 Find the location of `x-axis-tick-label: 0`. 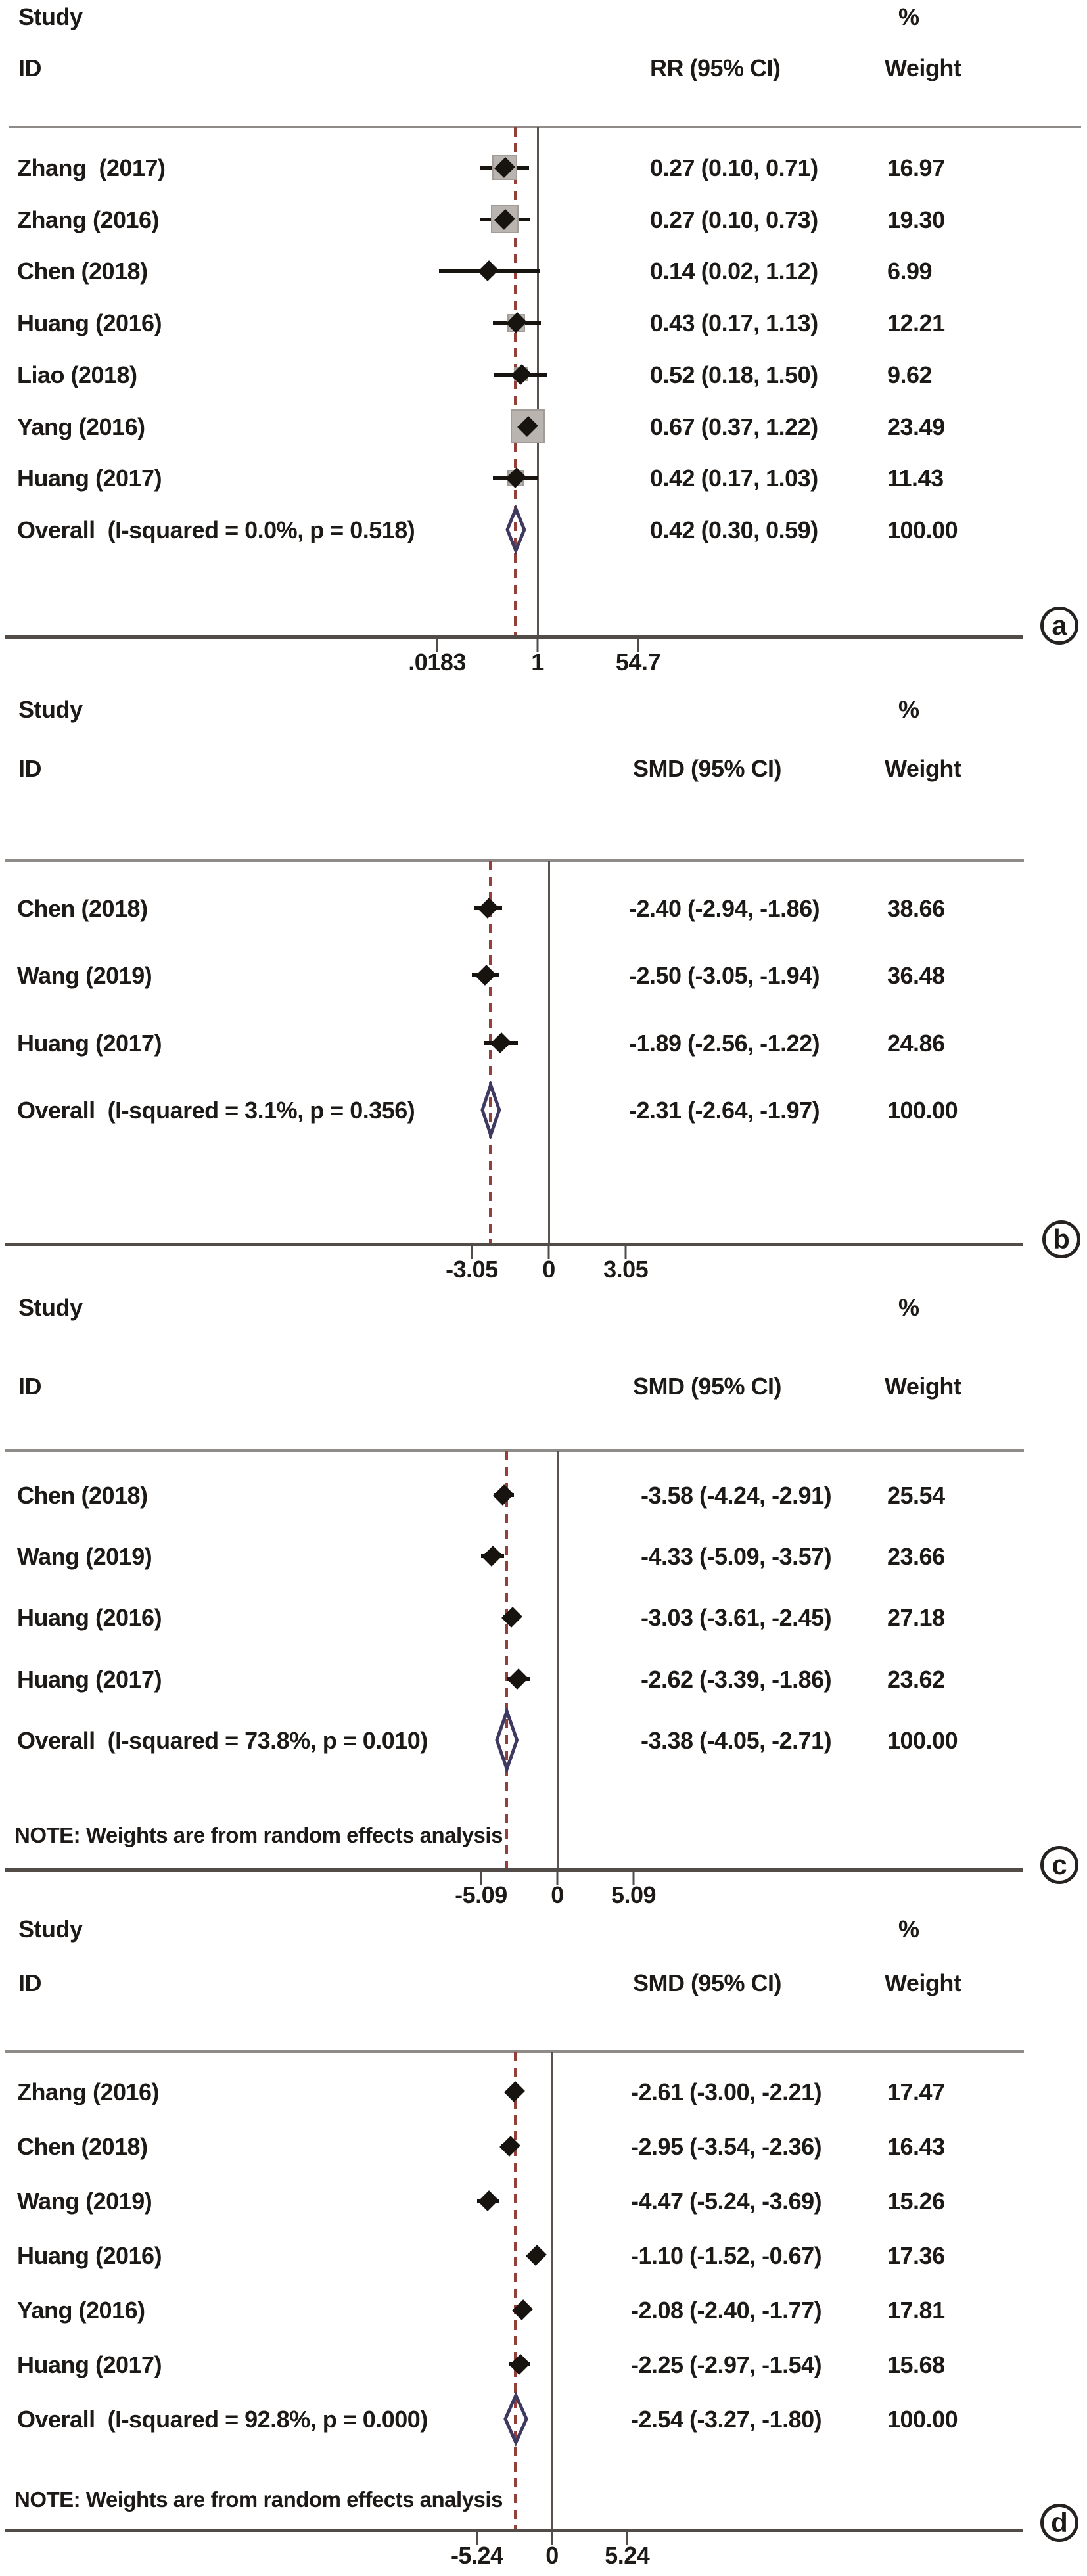

x-axis-tick-label: 0 is located at coordinates (558, 1895).